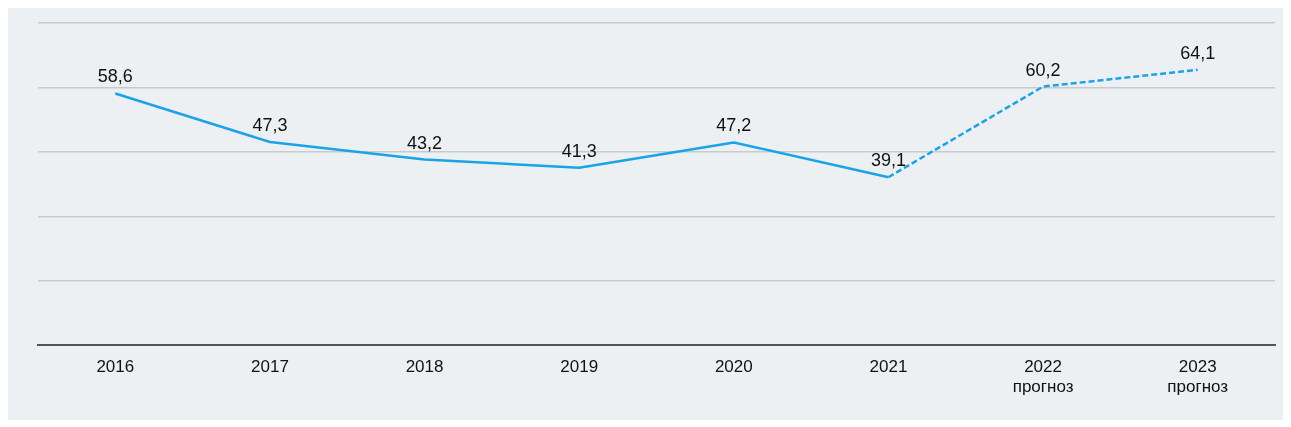  What do you see at coordinates (115, 367) in the screenshot?
I see `x-tick-label: 2016` at bounding box center [115, 367].